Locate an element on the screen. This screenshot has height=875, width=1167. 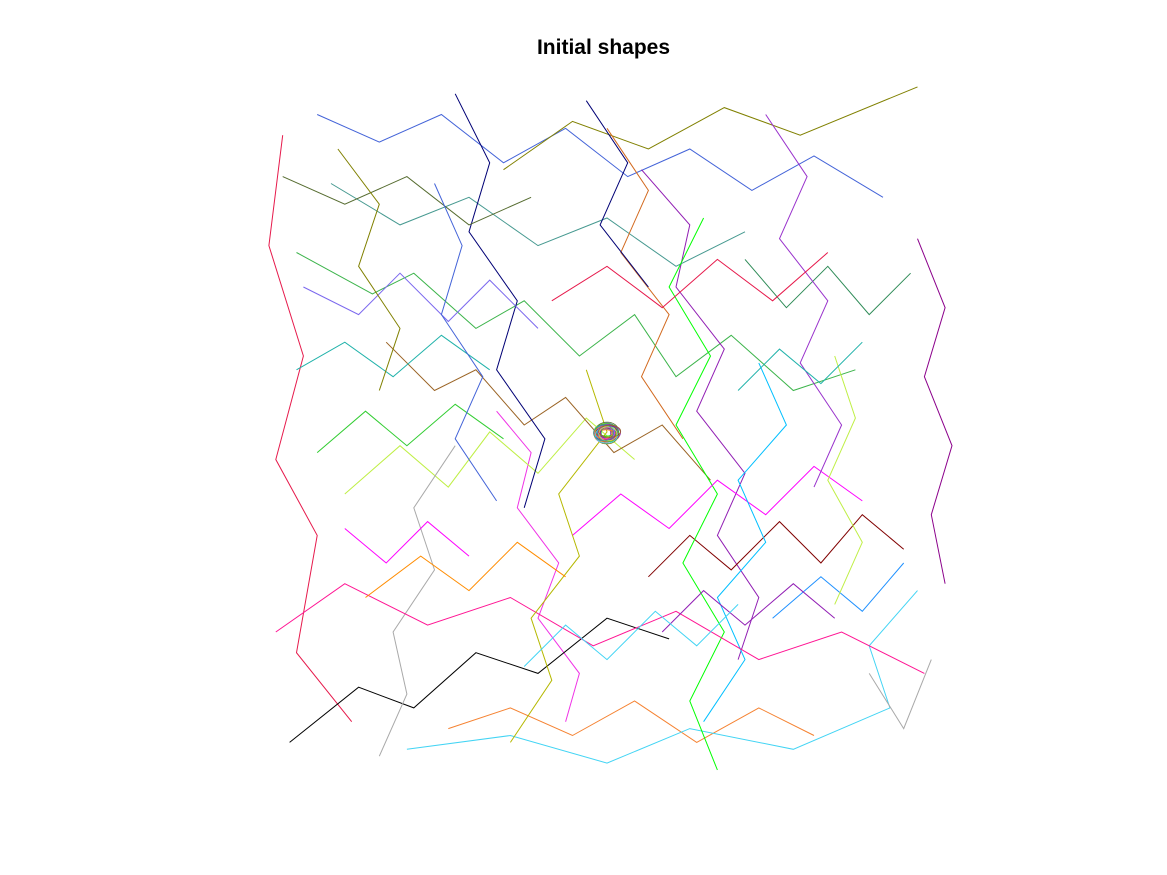
center-shape-cluster is located at coordinates (607, 433).